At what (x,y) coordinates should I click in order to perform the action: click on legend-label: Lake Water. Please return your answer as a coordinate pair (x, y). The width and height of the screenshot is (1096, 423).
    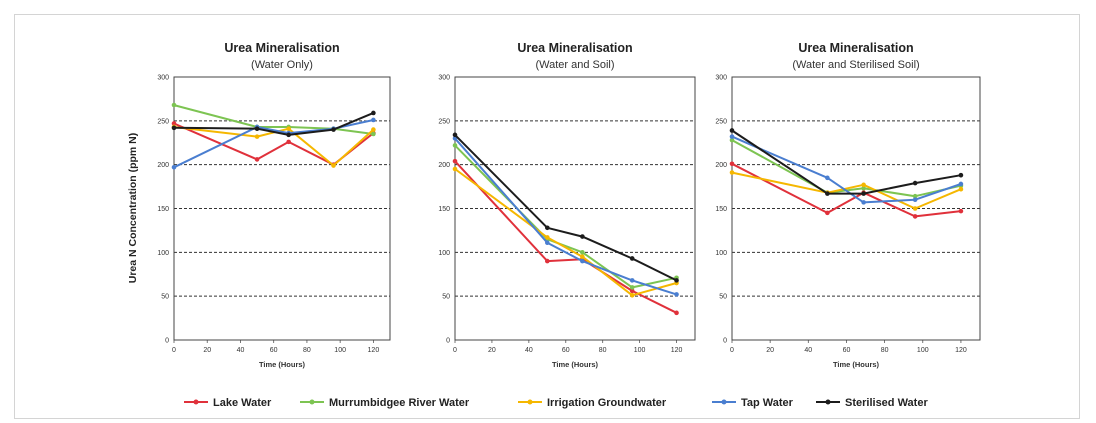
    Looking at the image, I should click on (242, 403).